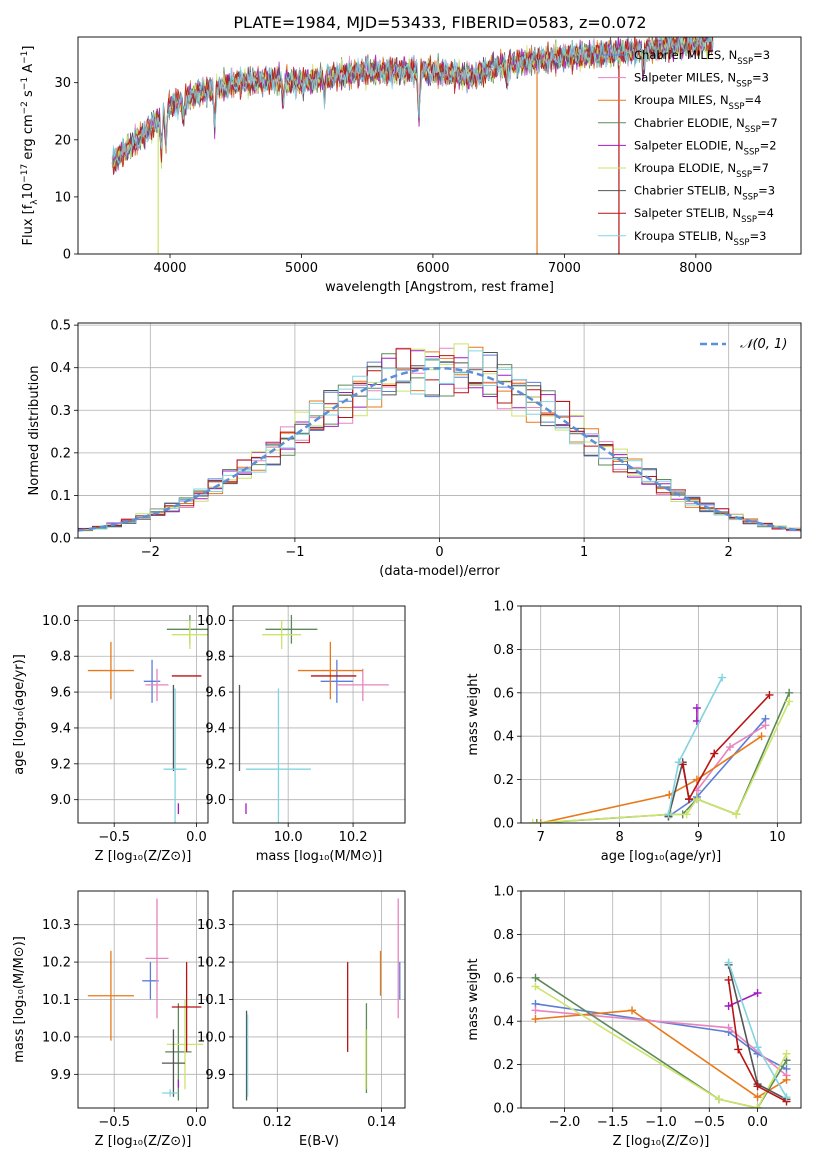 Image resolution: width=819 pixels, height=1170 pixels. I want to click on x-tick-label: 0.12, so click(277, 1122).